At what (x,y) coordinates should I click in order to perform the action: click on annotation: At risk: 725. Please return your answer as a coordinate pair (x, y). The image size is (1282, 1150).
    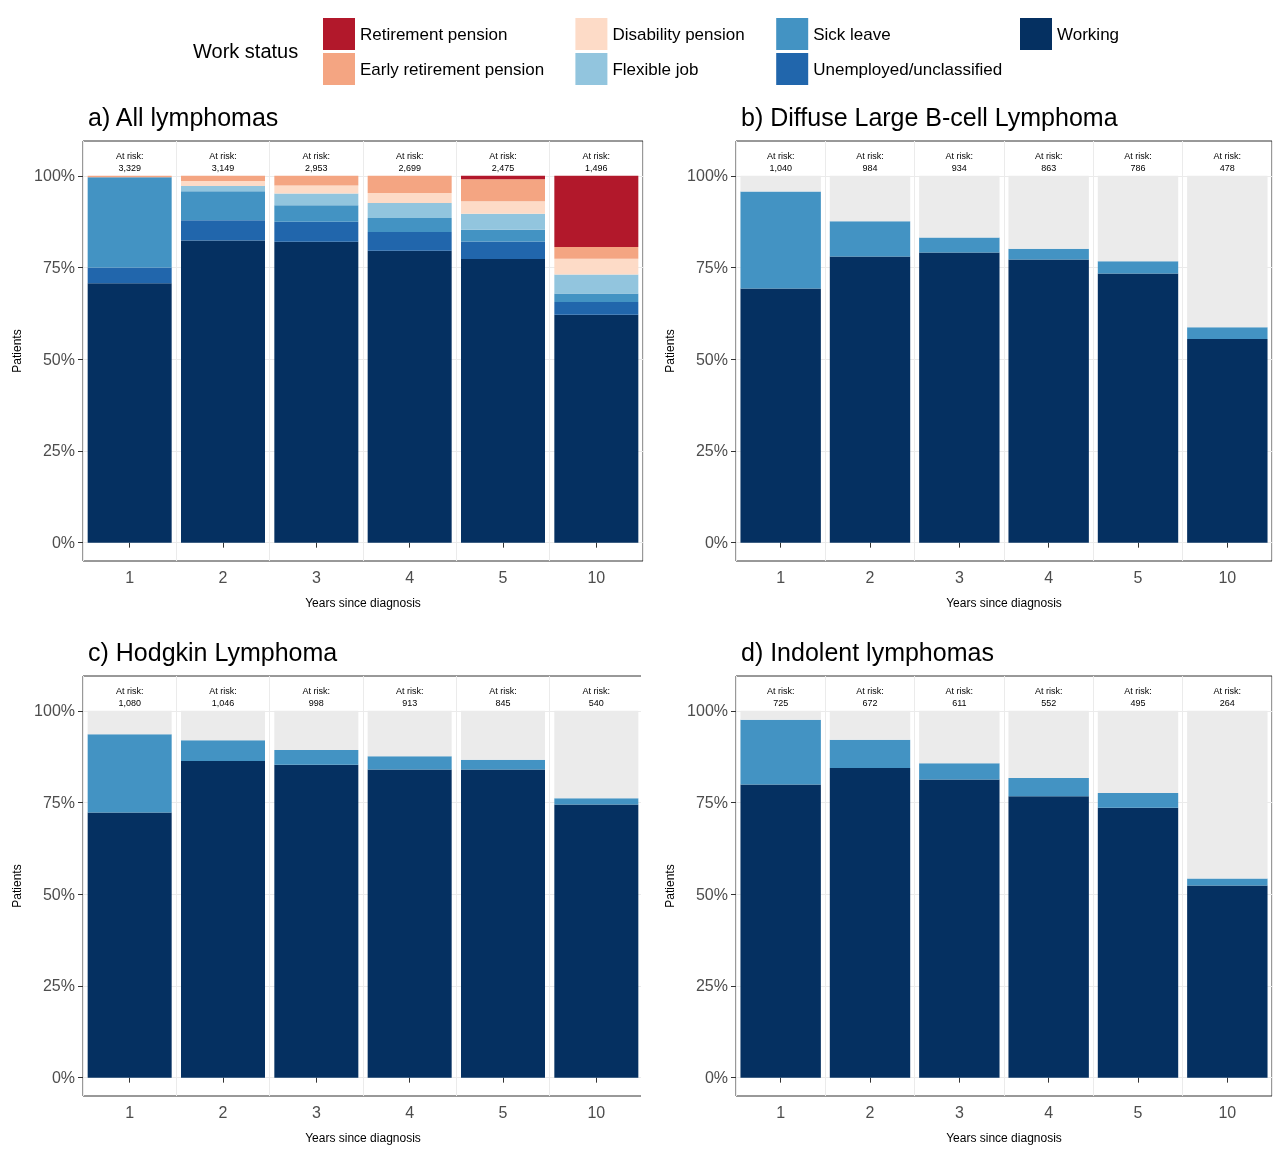
    Looking at the image, I should click on (780, 697).